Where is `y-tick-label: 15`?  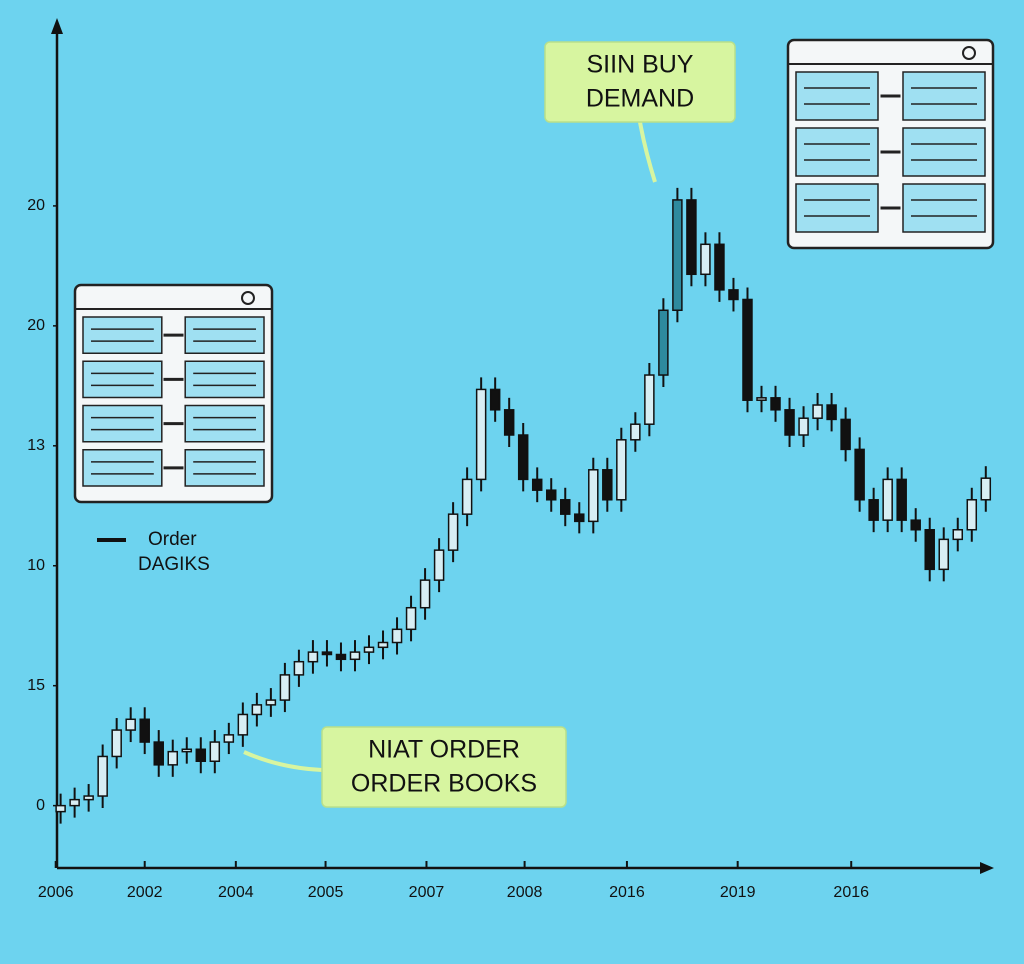
y-tick-label: 15 is located at coordinates (36, 685).